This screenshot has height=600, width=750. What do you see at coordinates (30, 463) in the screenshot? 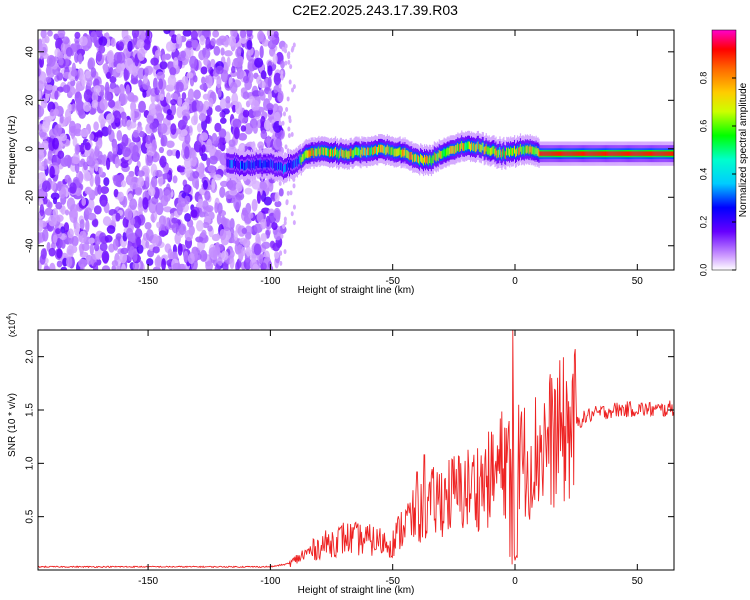
I see `bottom-y-tick-label: 1.0` at bounding box center [30, 463].